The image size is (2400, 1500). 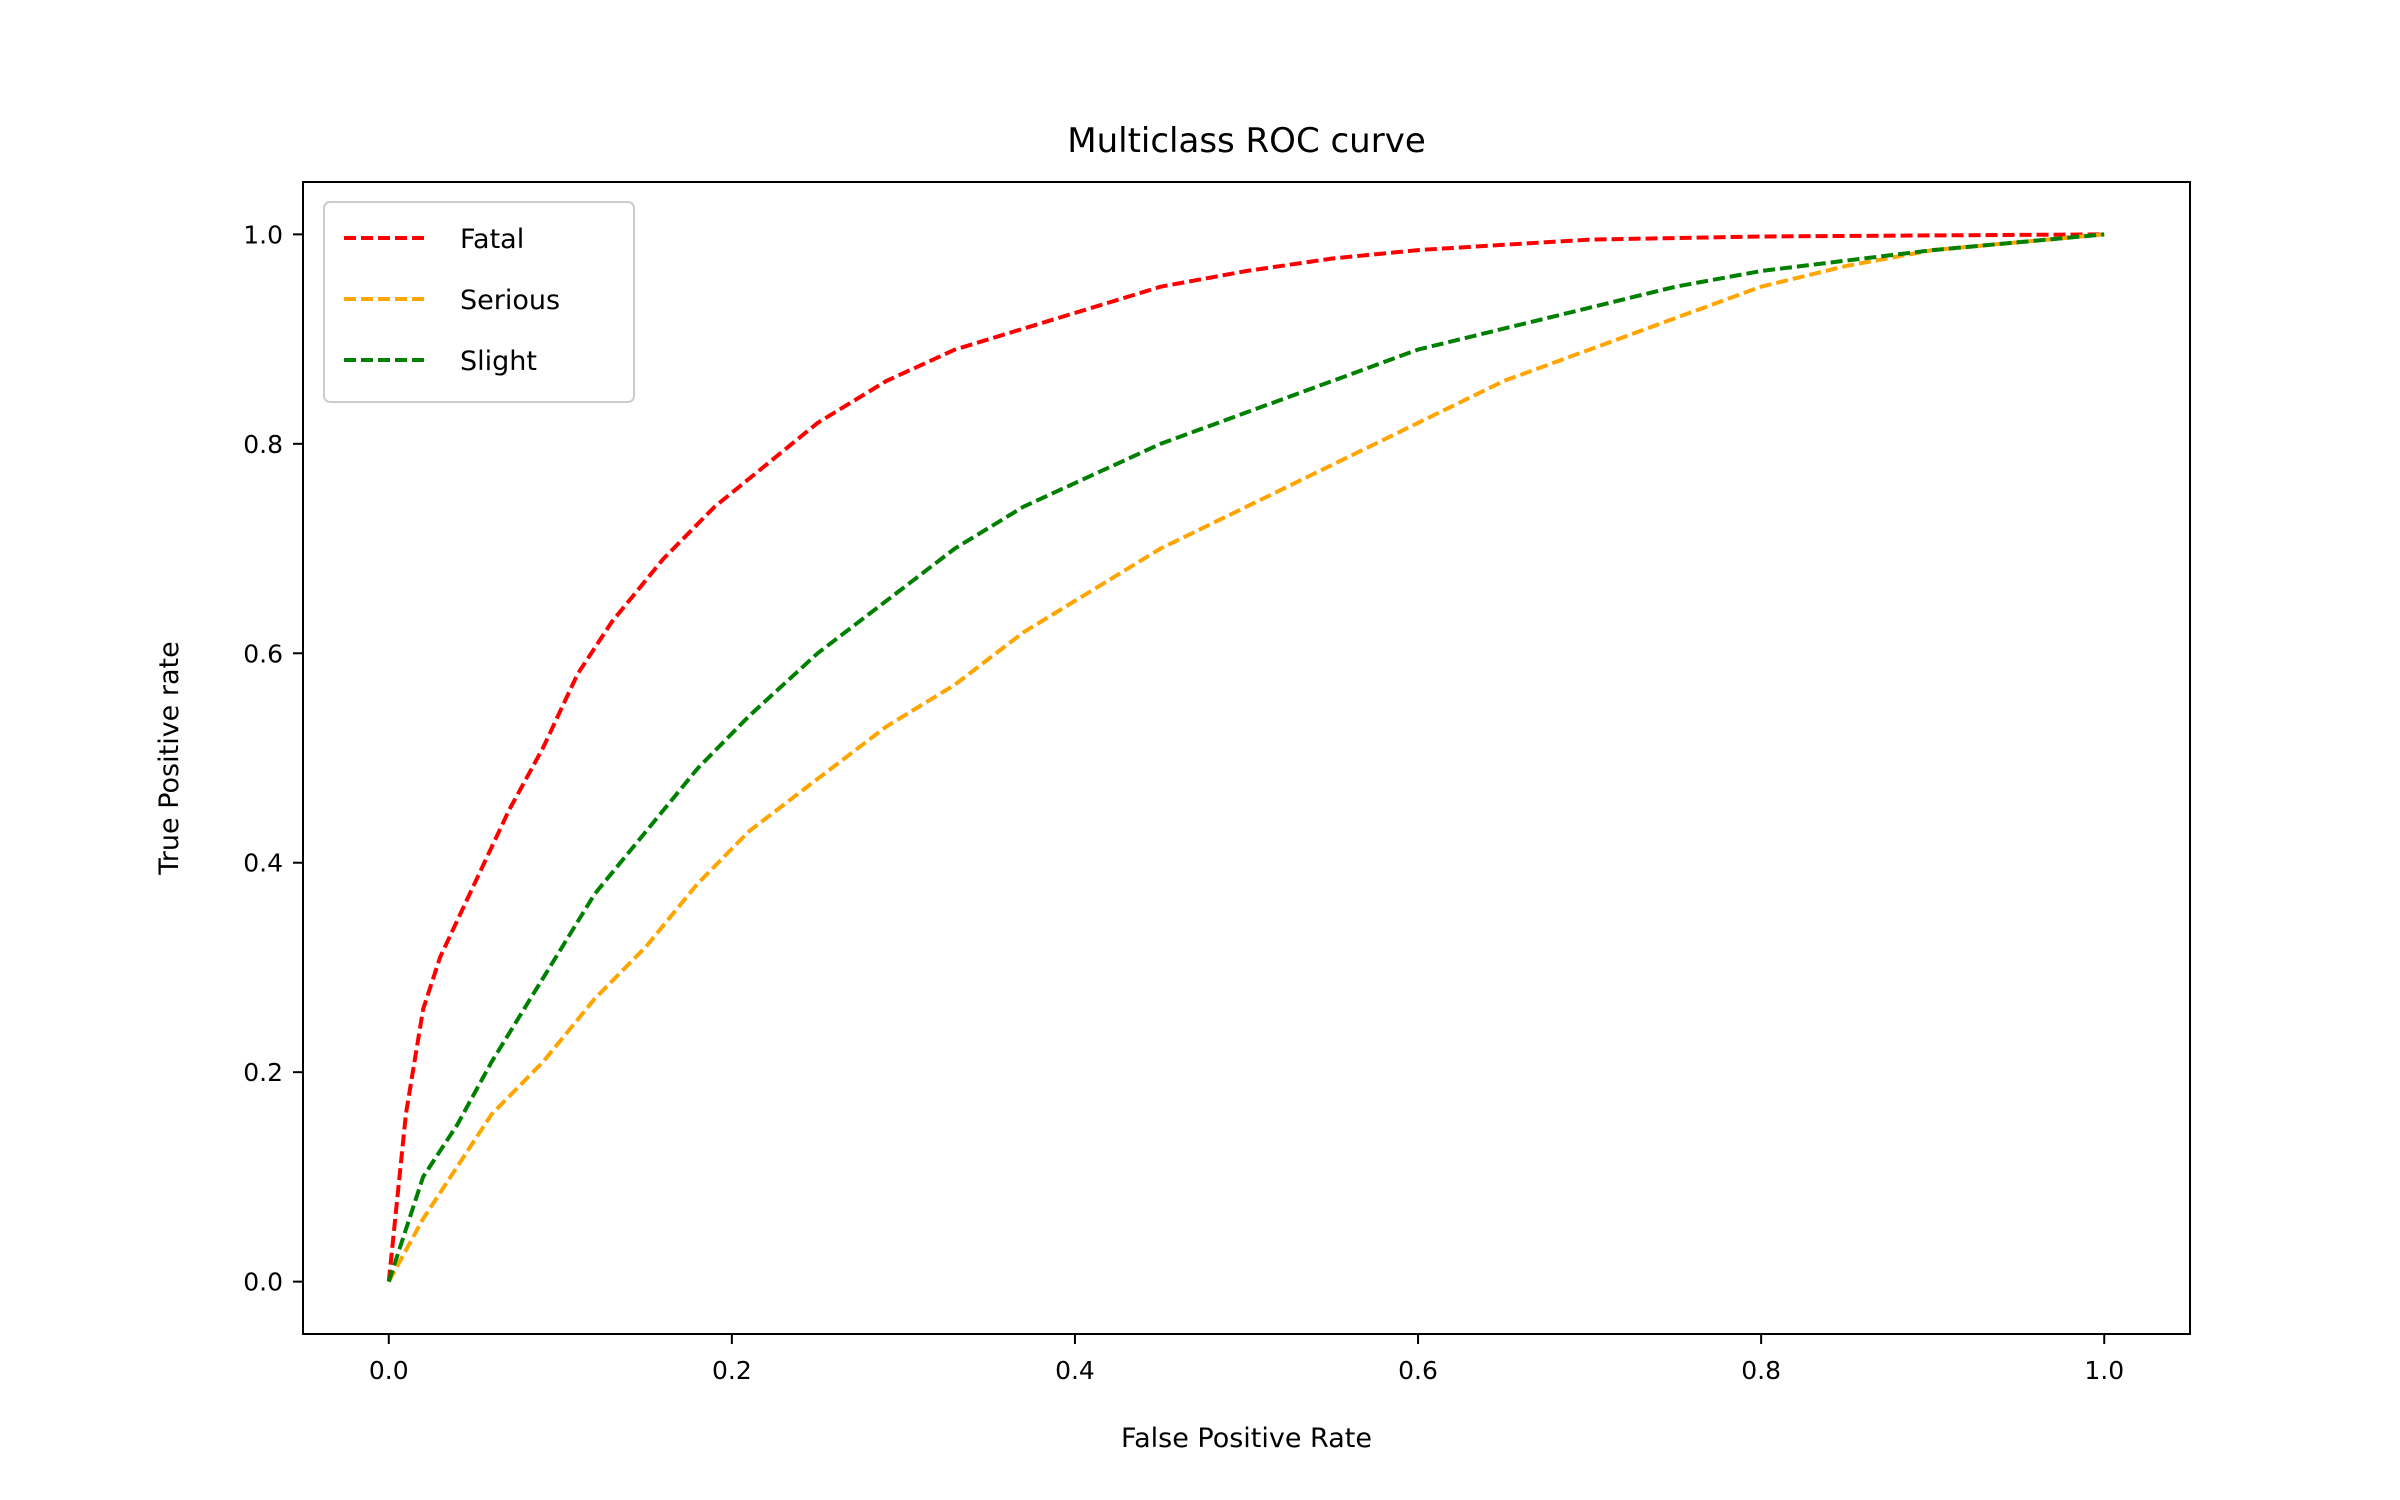 What do you see at coordinates (389, 1370) in the screenshot?
I see `x-tick-label: 0.0` at bounding box center [389, 1370].